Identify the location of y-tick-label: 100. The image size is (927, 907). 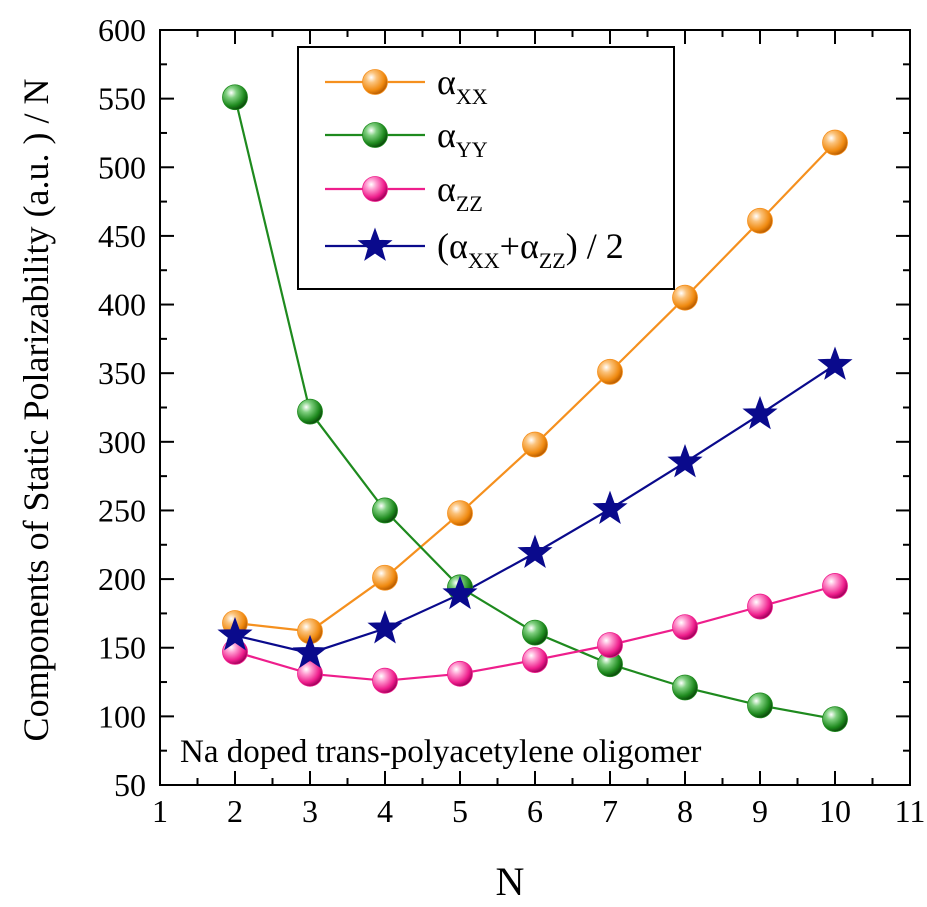
(122, 716).